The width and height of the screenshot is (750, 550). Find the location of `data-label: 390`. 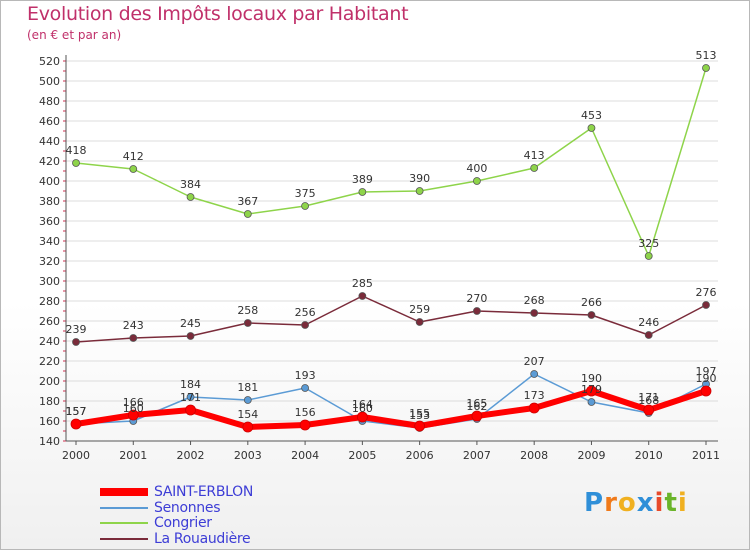

data-label: 390 is located at coordinates (419, 178).